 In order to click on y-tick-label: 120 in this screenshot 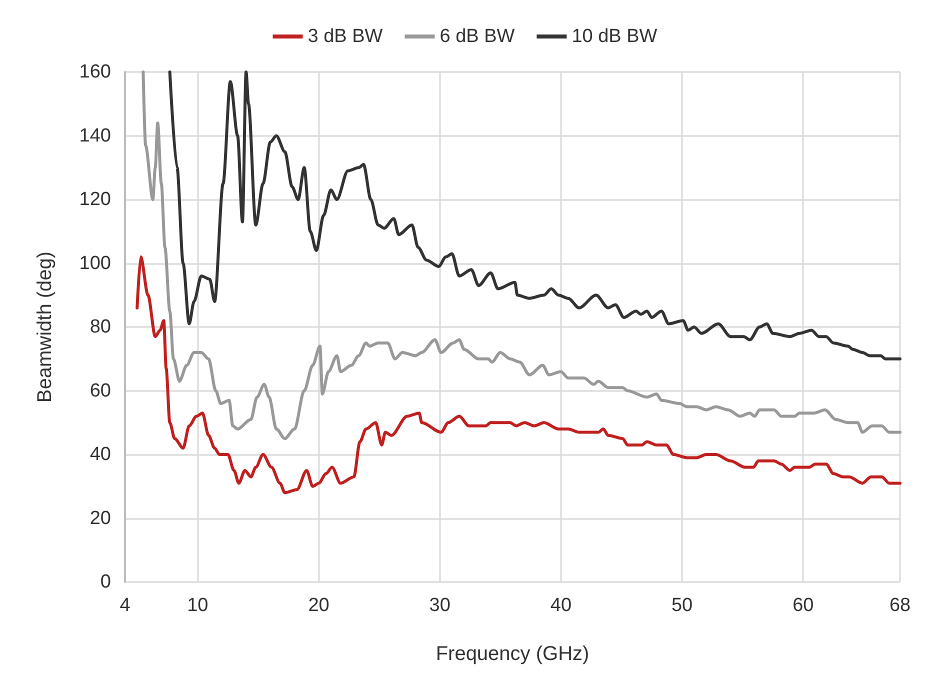, I will do `click(95, 199)`.